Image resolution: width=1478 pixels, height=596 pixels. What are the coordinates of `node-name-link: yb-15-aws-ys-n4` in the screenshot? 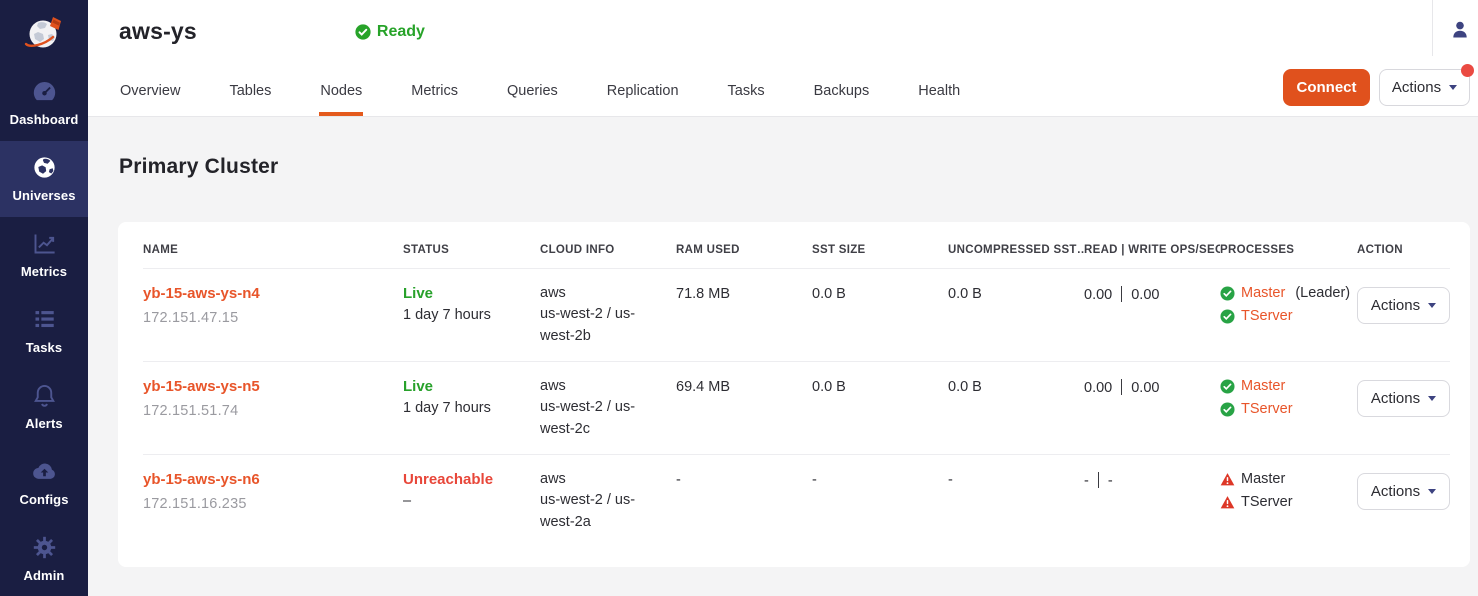 It's located at (201, 293).